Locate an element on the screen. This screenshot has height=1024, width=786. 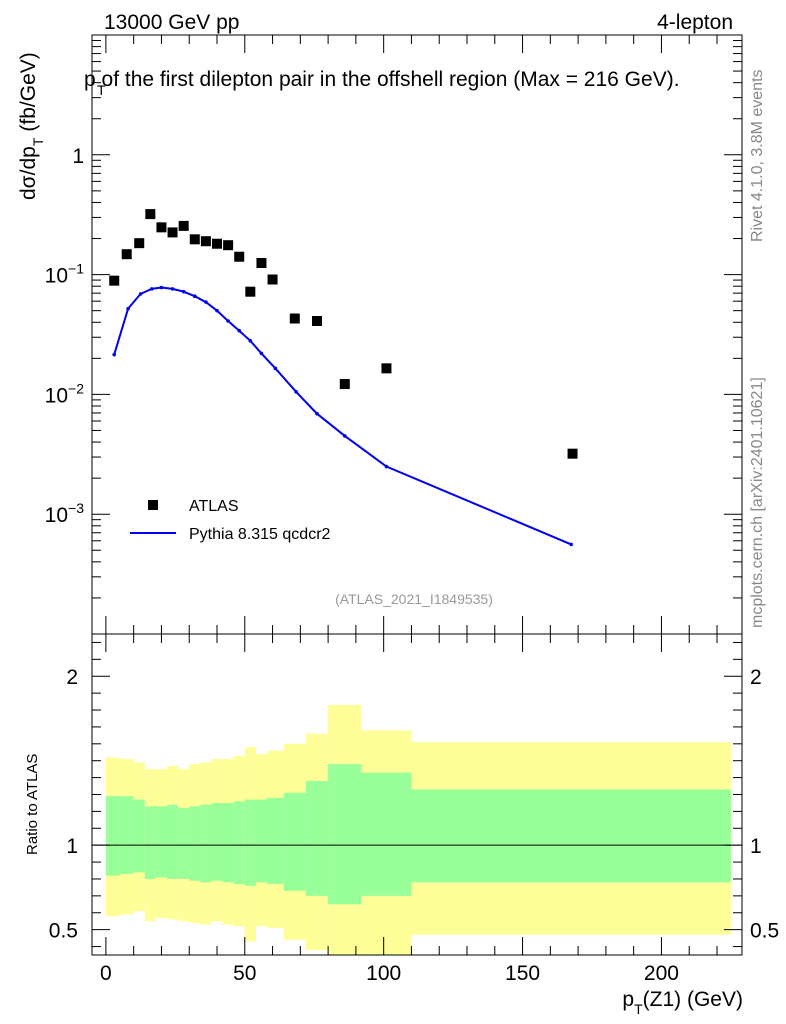
x-tick-label: 50 is located at coordinates (244, 973).